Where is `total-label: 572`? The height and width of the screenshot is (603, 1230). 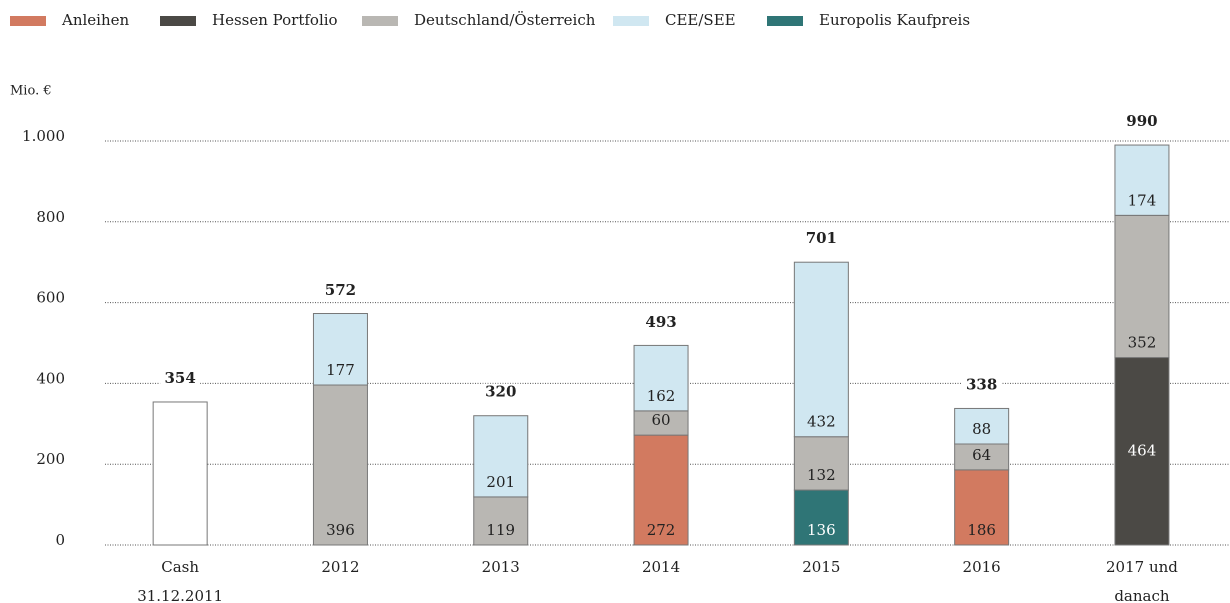
total-label: 572 is located at coordinates (340, 290).